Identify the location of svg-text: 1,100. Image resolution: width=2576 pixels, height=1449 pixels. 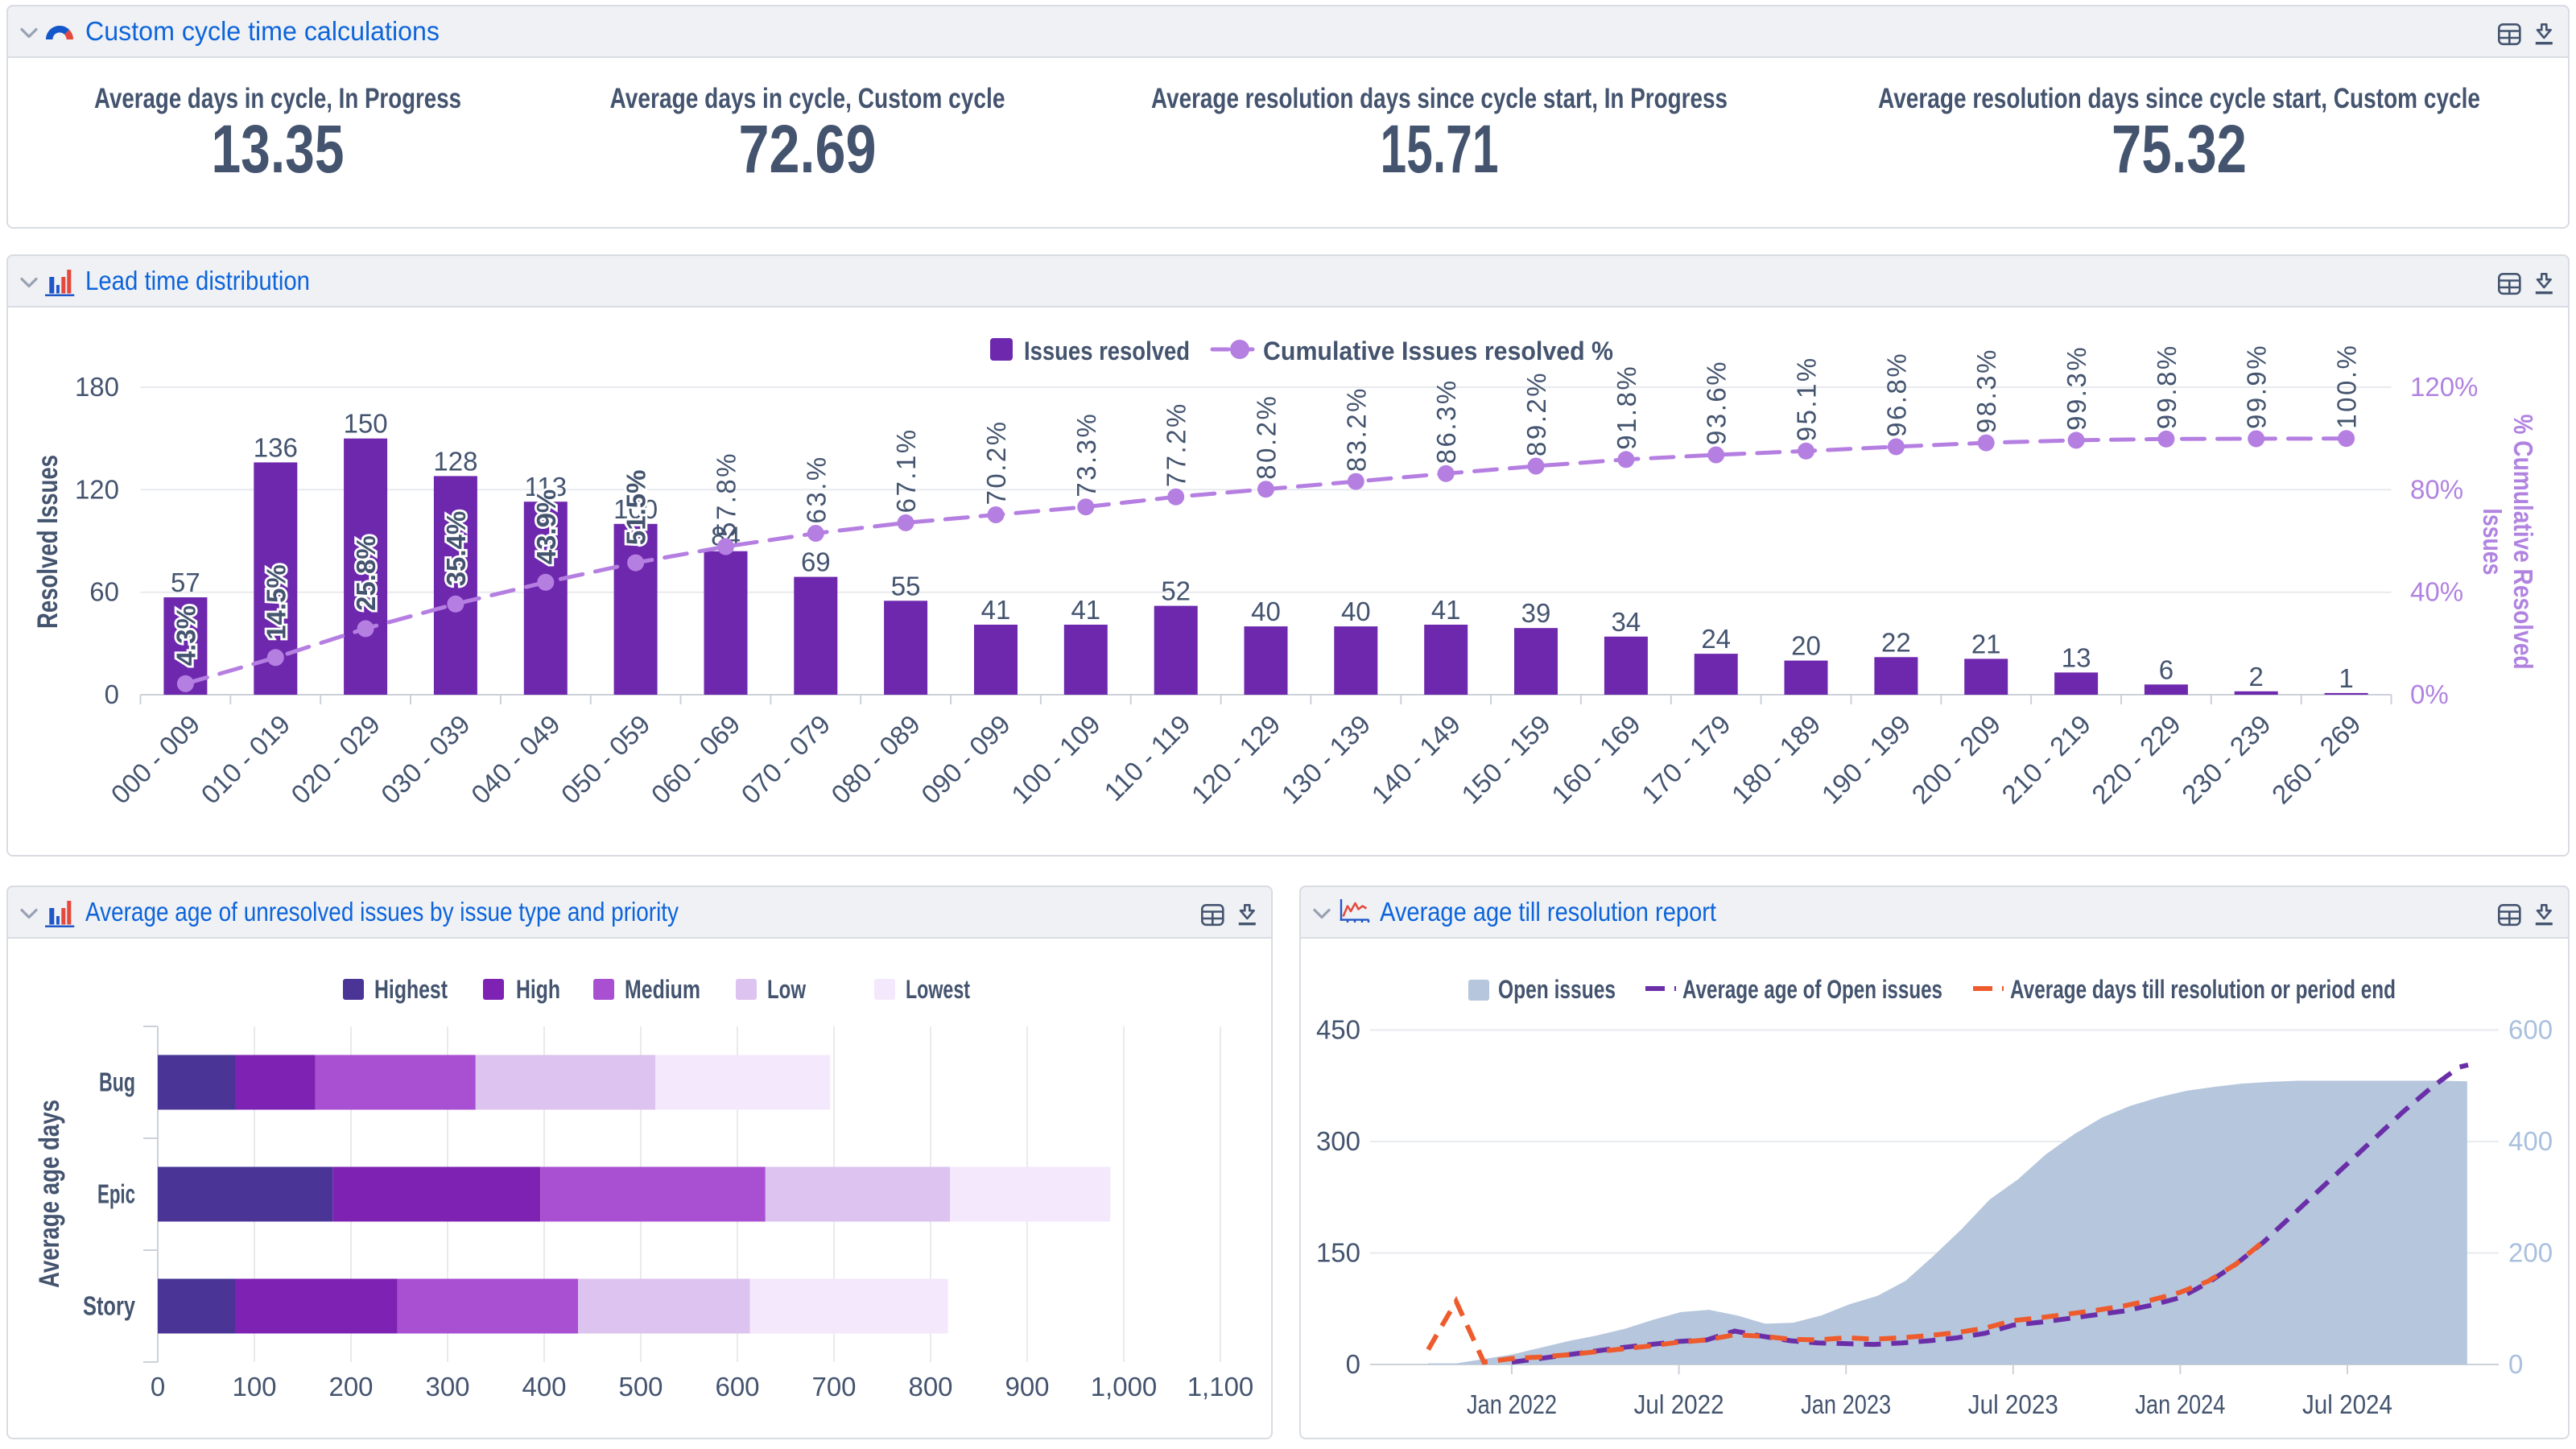
(1220, 1387).